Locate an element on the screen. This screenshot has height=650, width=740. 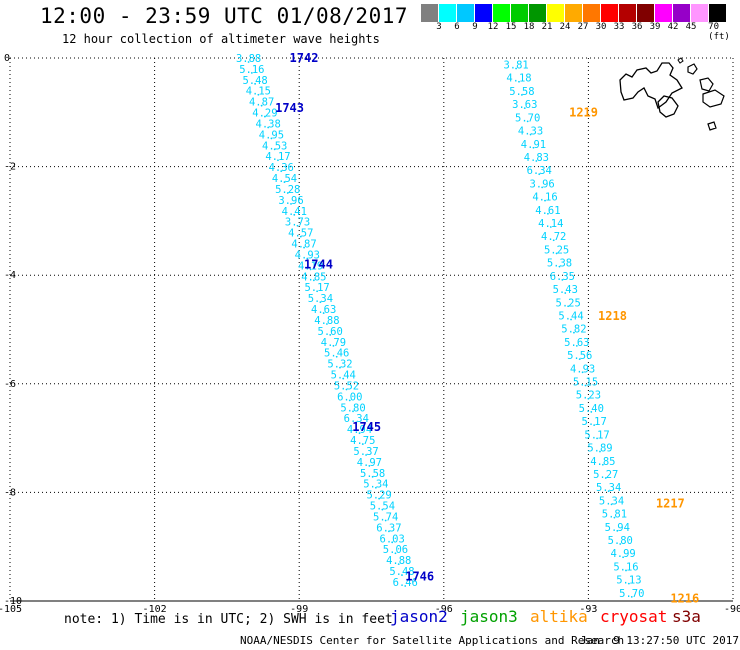
wave-height-value: 4.61 is located at coordinates (547, 211).